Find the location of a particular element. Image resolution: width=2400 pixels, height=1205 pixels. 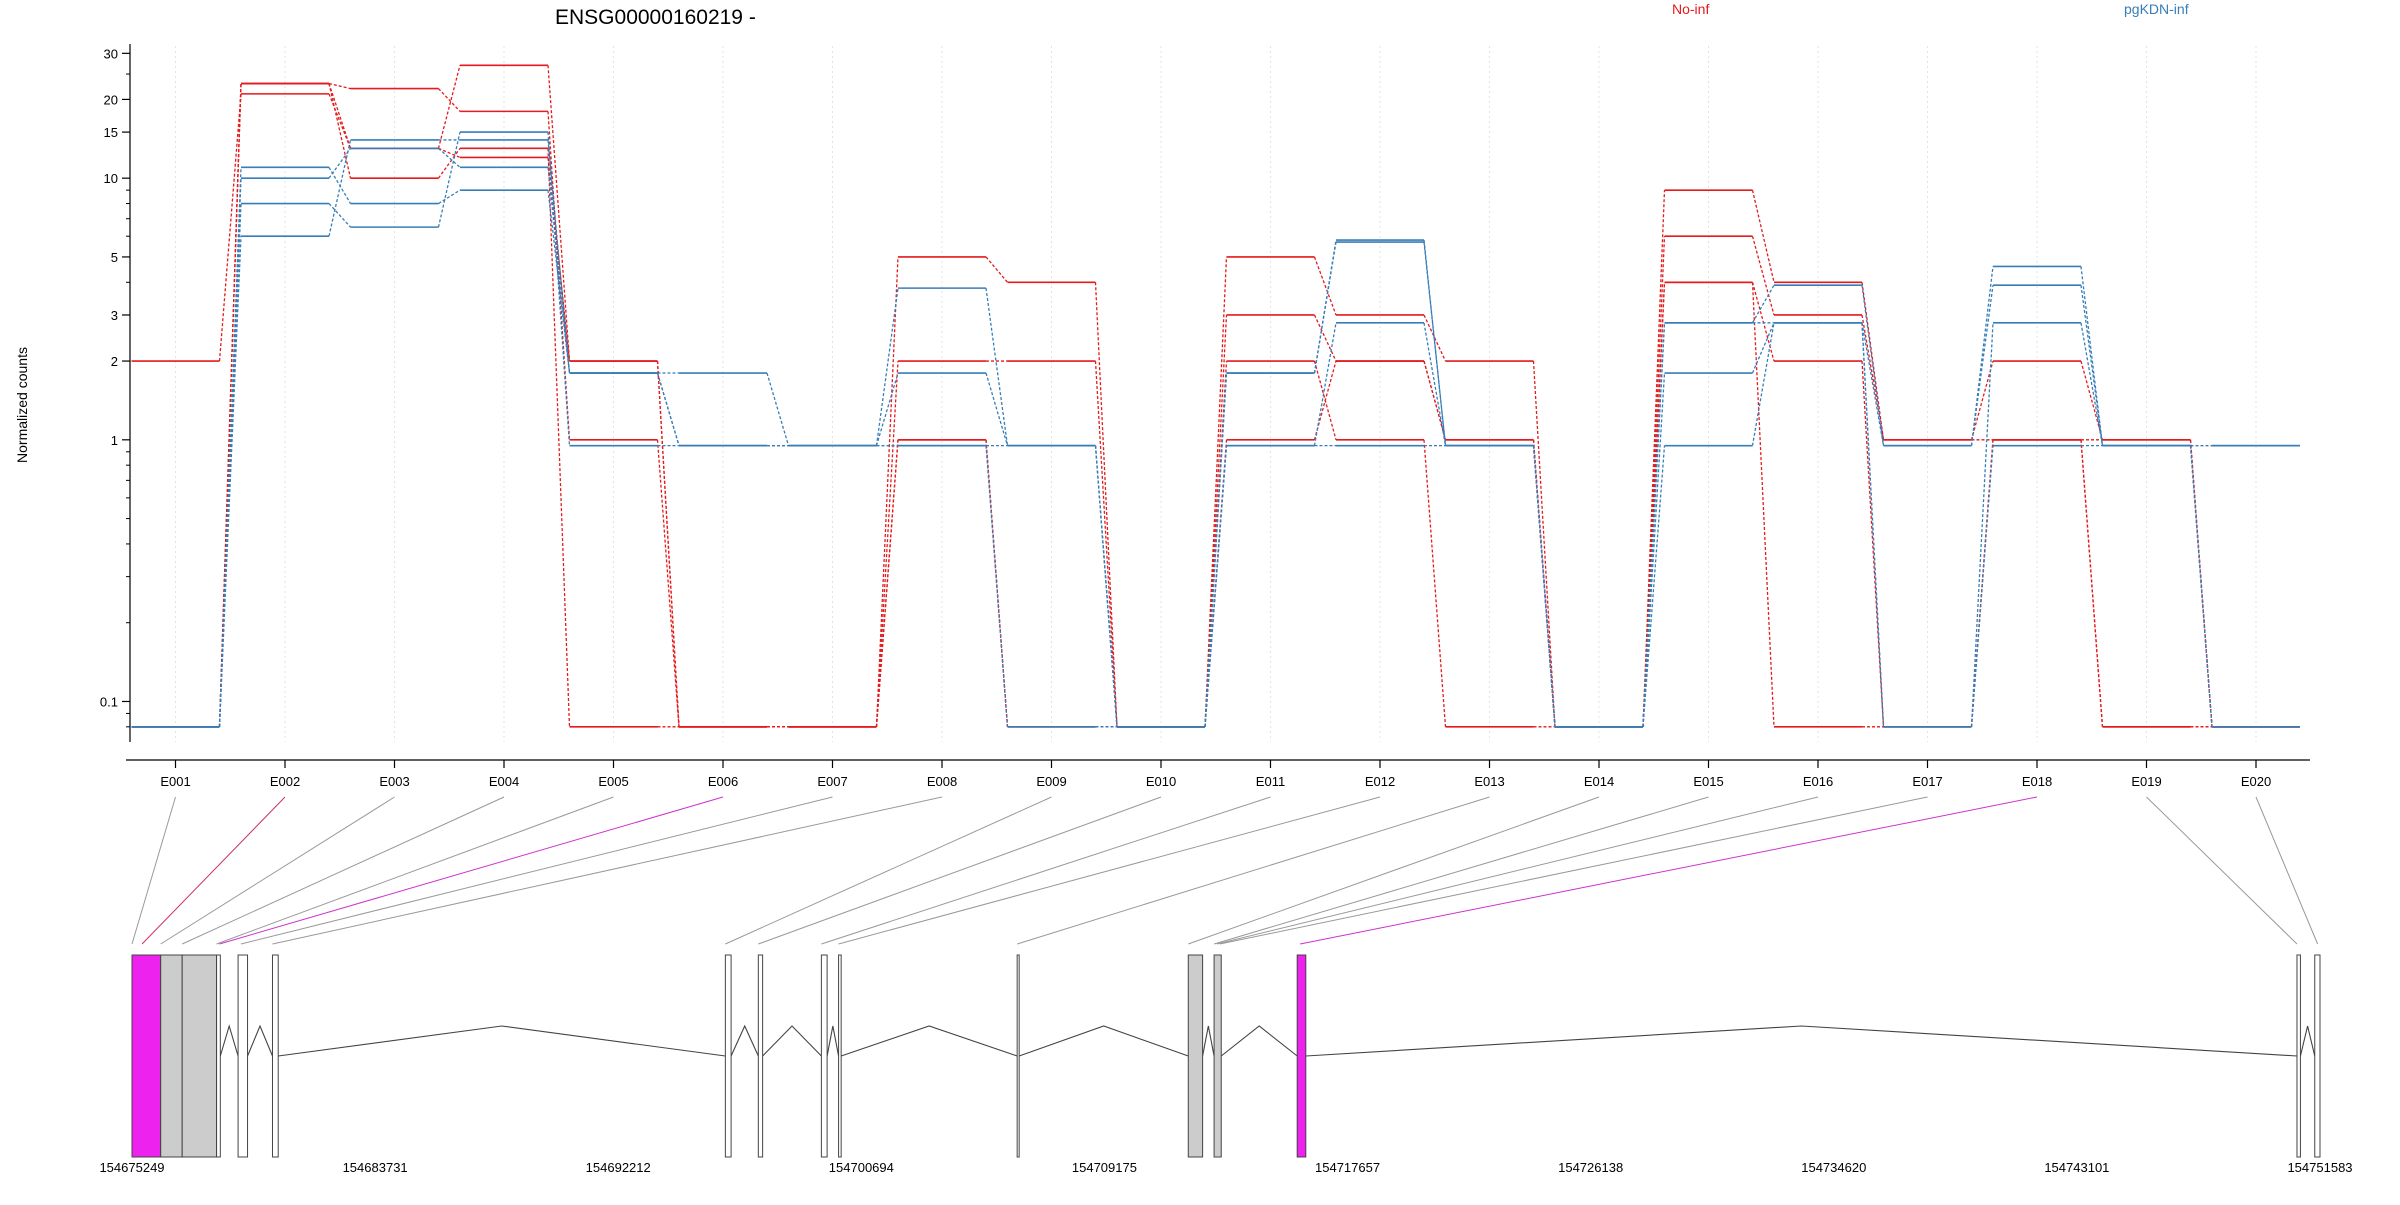

y-tick-label: 1 is located at coordinates (114, 440).